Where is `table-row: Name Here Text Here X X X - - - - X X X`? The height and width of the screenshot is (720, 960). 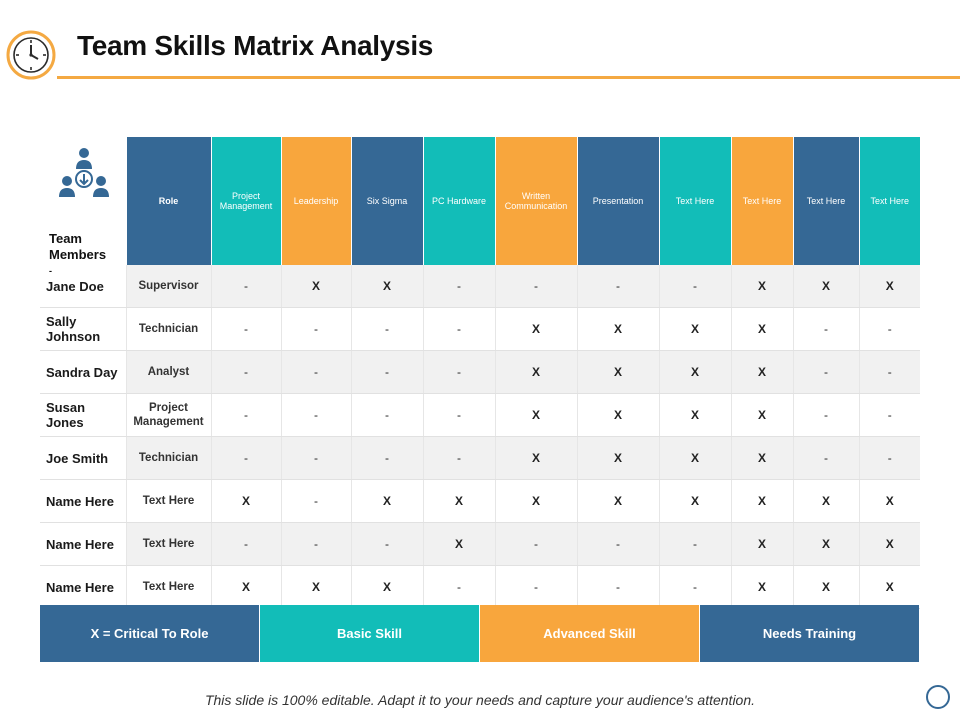 table-row: Name Here Text Here X X X - - - - X X X is located at coordinates (480, 587).